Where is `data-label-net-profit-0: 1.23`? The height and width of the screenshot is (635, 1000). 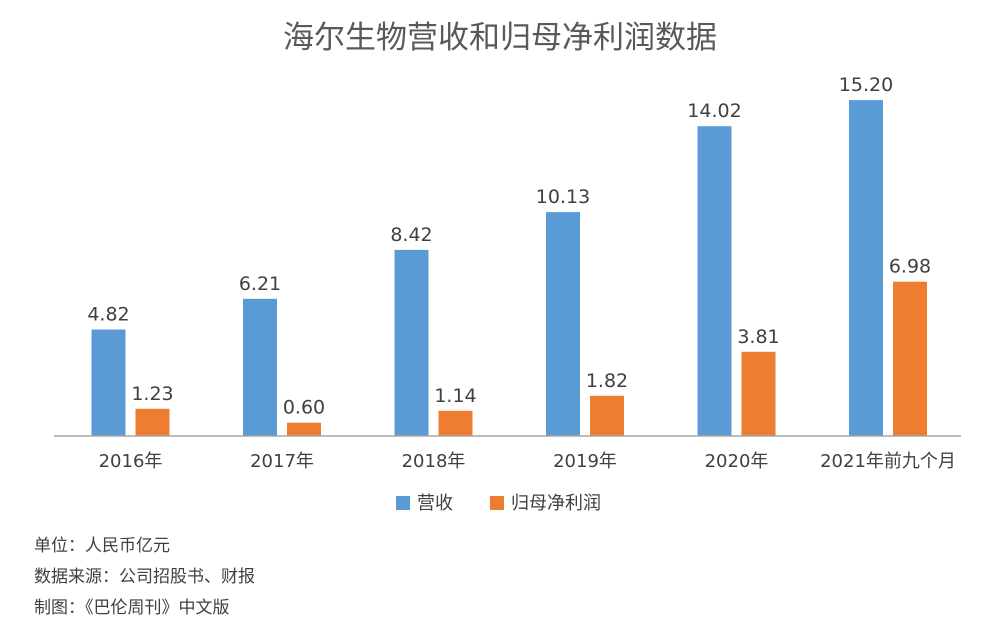
data-label-net-profit-0: 1.23 is located at coordinates (152, 394).